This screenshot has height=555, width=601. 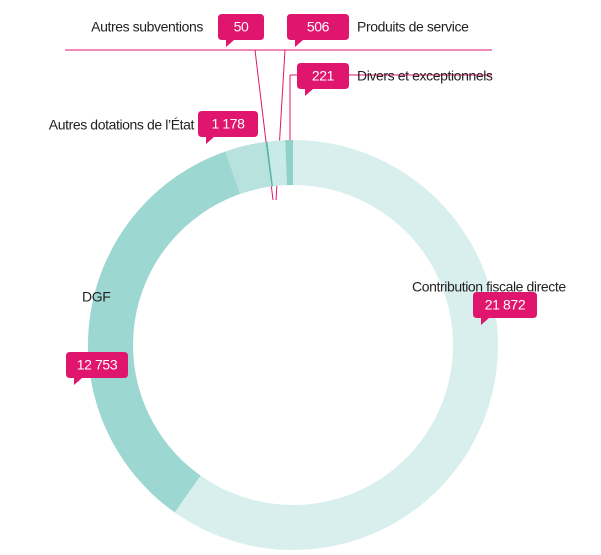 What do you see at coordinates (228, 124) in the screenshot?
I see `value-label: 1 178` at bounding box center [228, 124].